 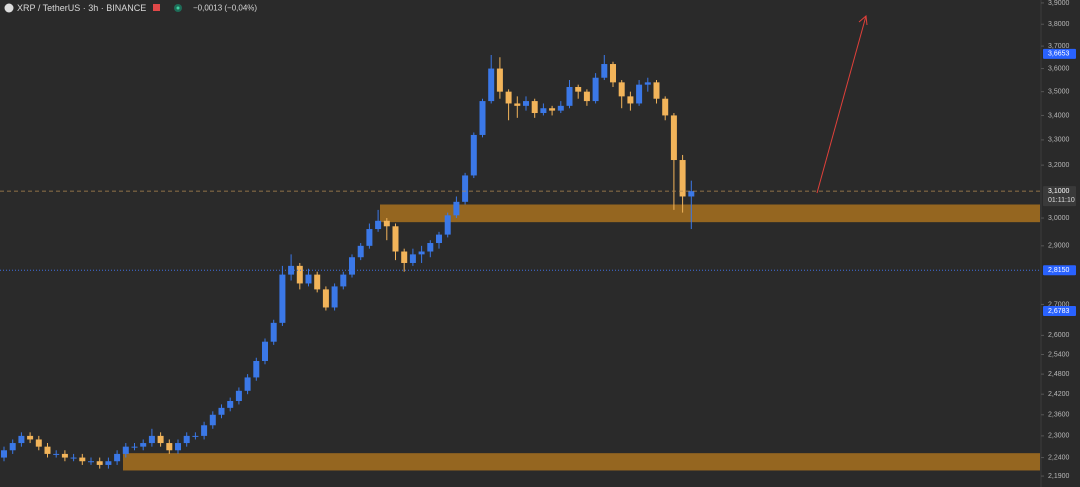 I want to click on y-tick-label: 2,3000, so click(x=1059, y=436).